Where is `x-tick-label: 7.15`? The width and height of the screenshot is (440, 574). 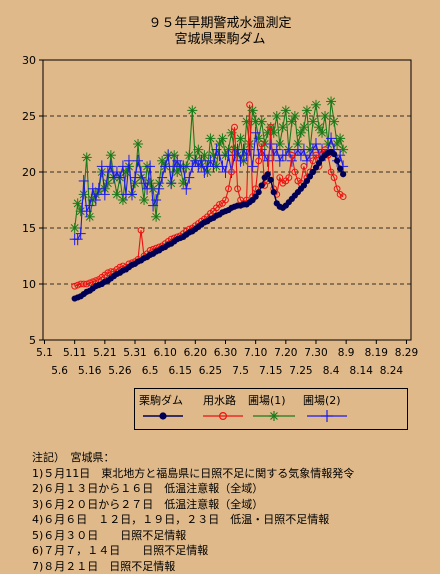
x-tick-label: 7.15 is located at coordinates (270, 371).